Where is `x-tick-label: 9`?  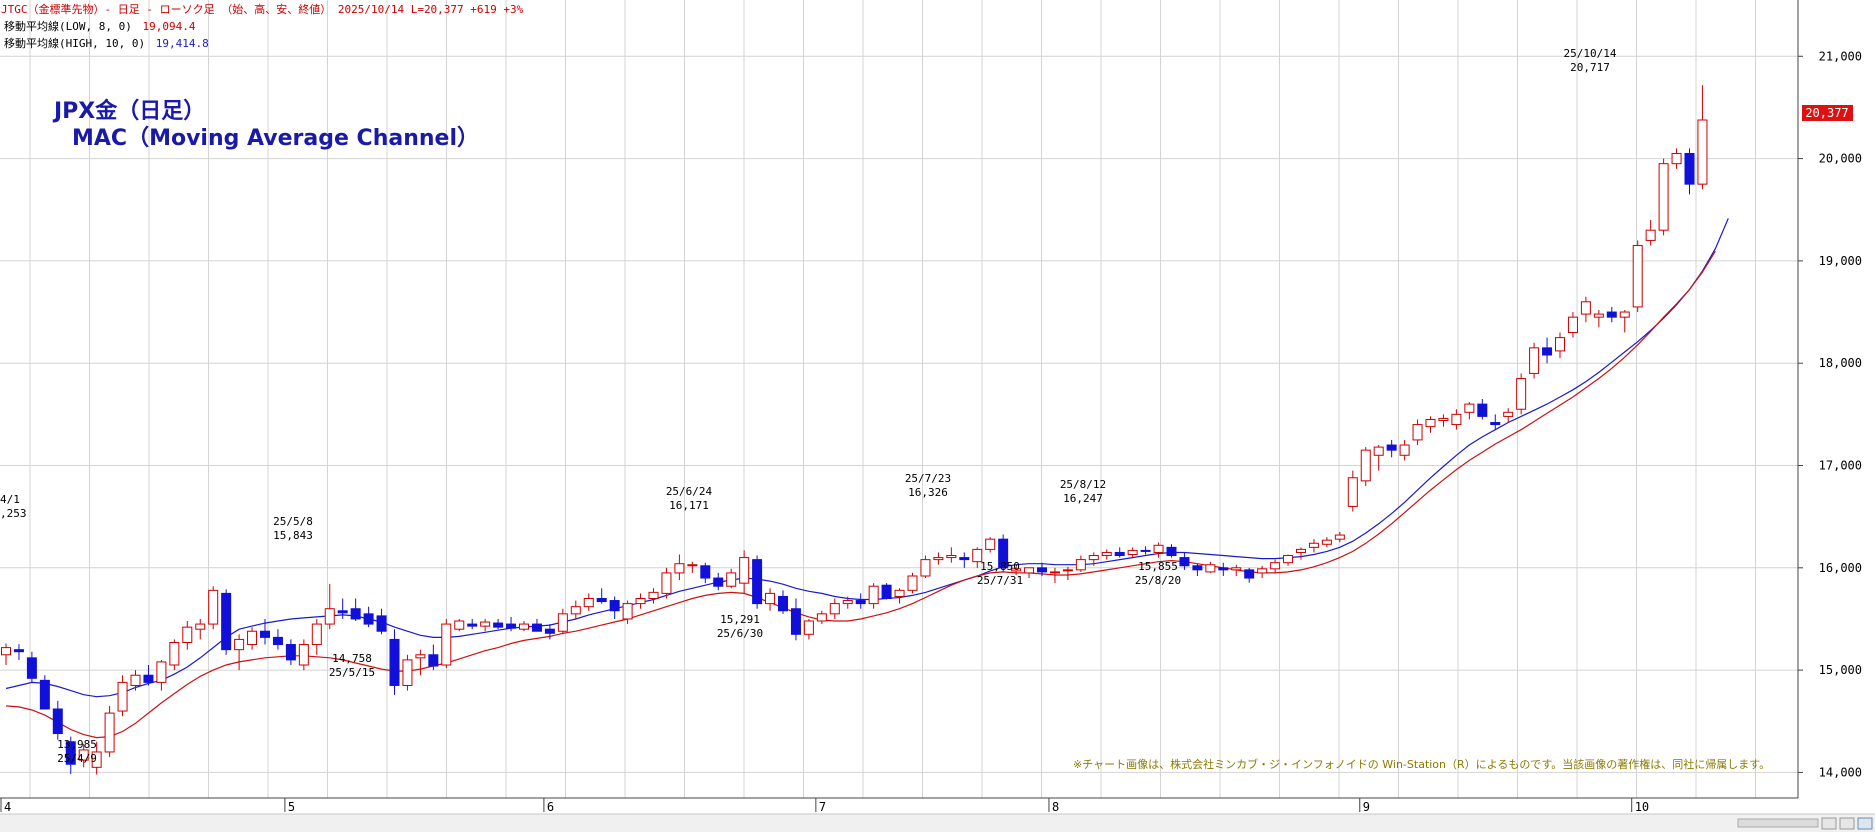 x-tick-label: 9 is located at coordinates (1366, 807).